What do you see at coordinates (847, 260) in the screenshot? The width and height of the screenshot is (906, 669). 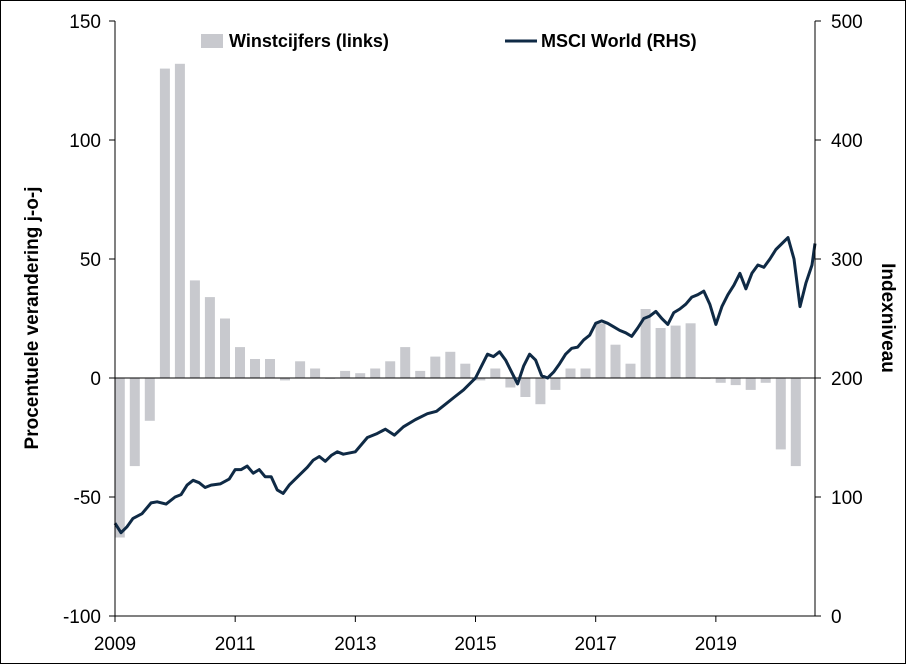 I see `y-tick-right-label: 300` at bounding box center [847, 260].